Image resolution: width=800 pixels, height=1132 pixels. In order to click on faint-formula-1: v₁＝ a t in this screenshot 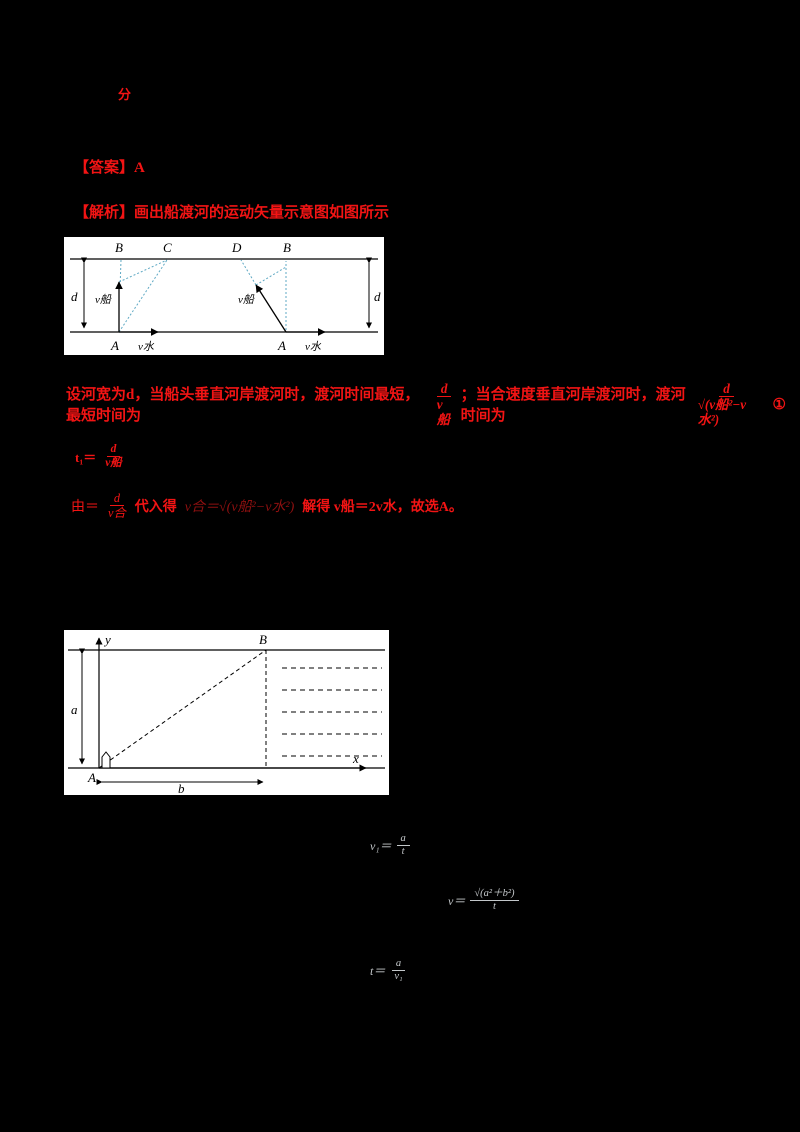, I will do `click(392, 845)`.